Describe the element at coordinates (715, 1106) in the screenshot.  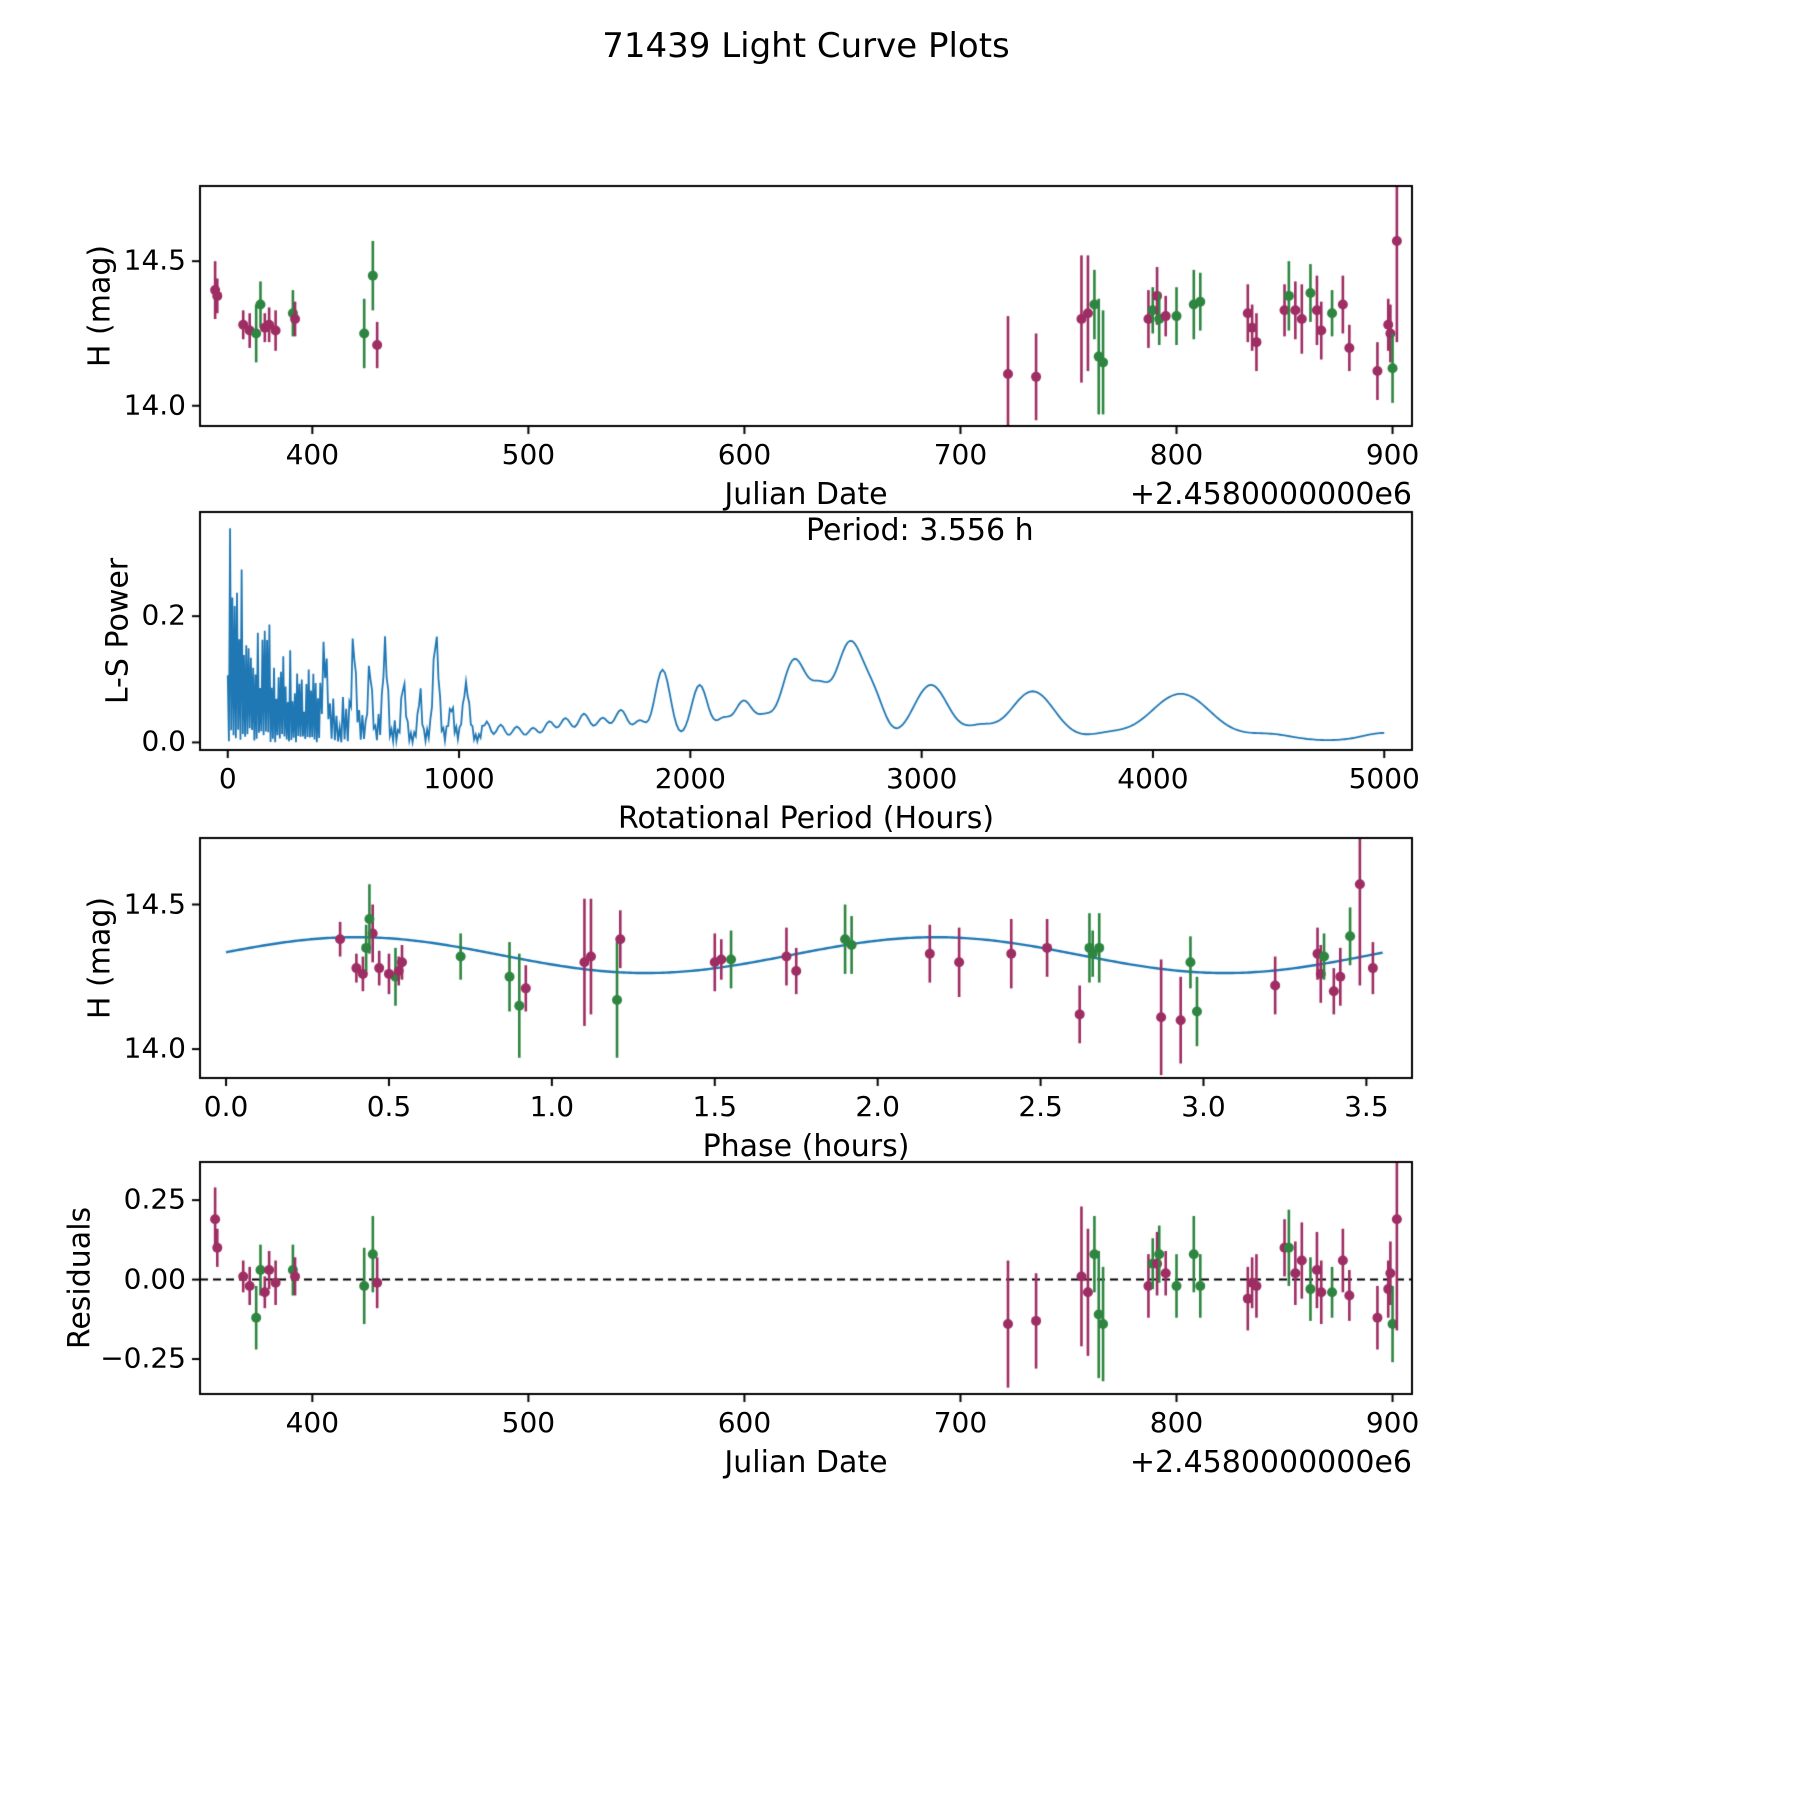
I see `x-tick-label: 1.5` at that location.